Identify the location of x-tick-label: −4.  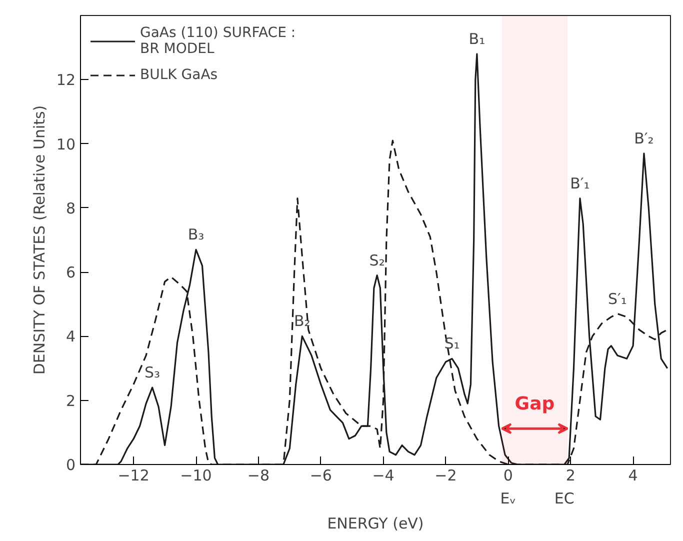
(383, 475).